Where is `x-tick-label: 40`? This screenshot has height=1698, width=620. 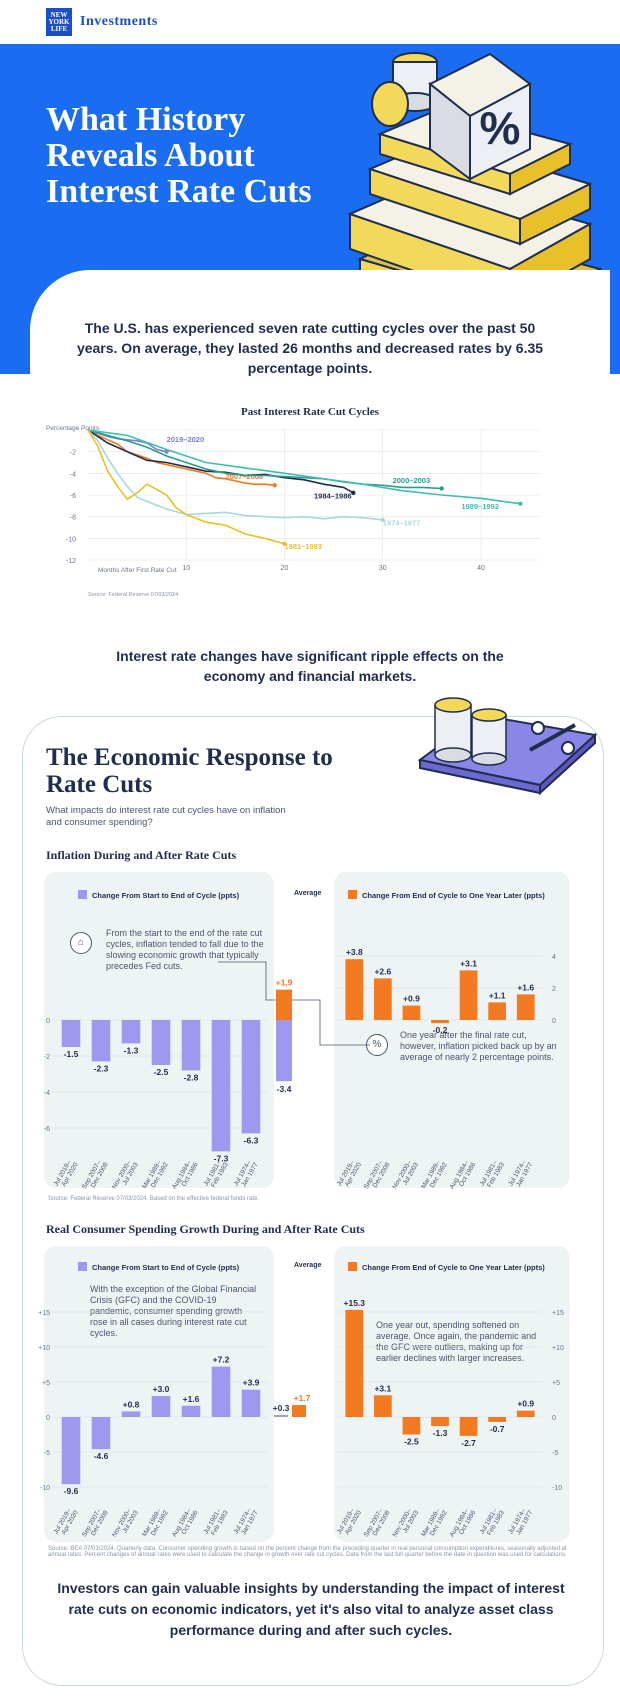
x-tick-label: 40 is located at coordinates (481, 568).